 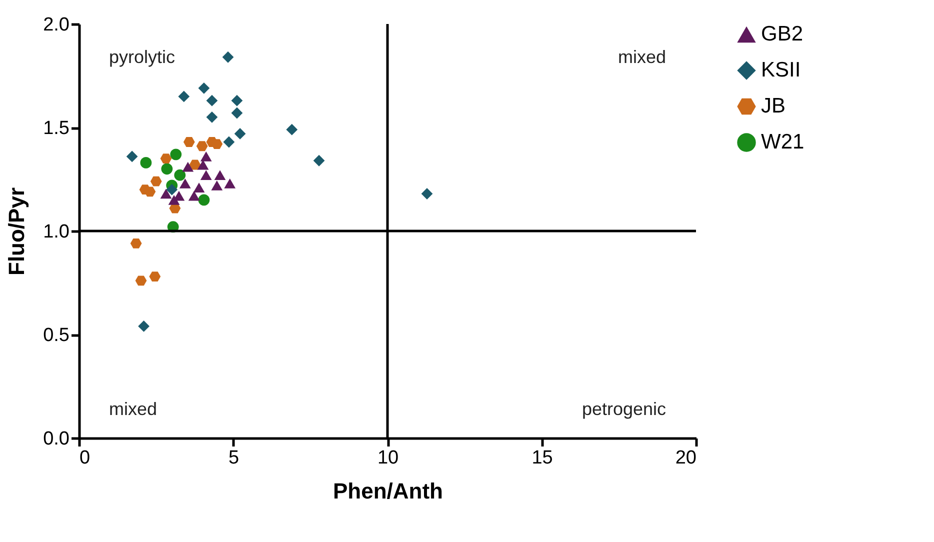 What do you see at coordinates (782, 34) in the screenshot?
I see `legend-label: GB2` at bounding box center [782, 34].